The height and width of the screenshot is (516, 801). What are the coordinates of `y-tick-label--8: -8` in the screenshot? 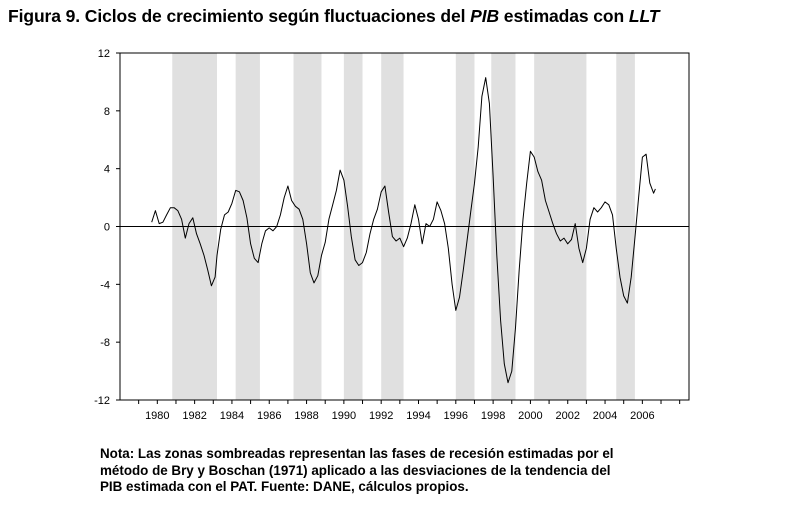 It's located at (105, 343).